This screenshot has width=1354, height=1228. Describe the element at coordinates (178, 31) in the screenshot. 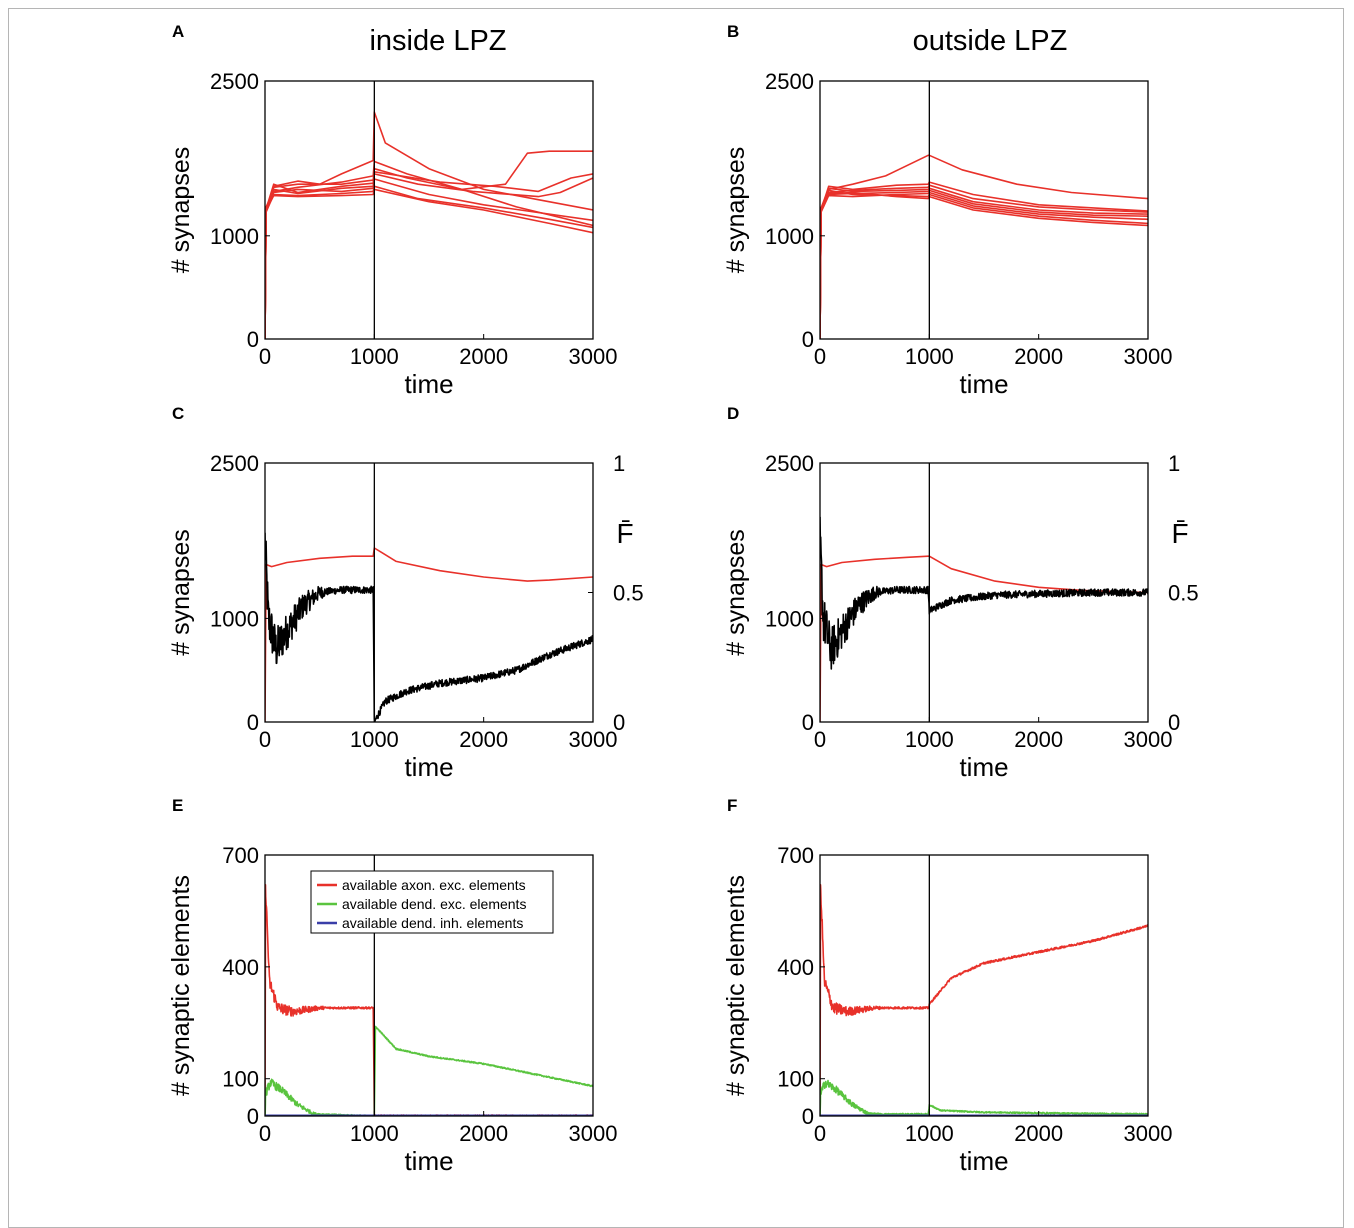

I see `panel-letter: A` at that location.